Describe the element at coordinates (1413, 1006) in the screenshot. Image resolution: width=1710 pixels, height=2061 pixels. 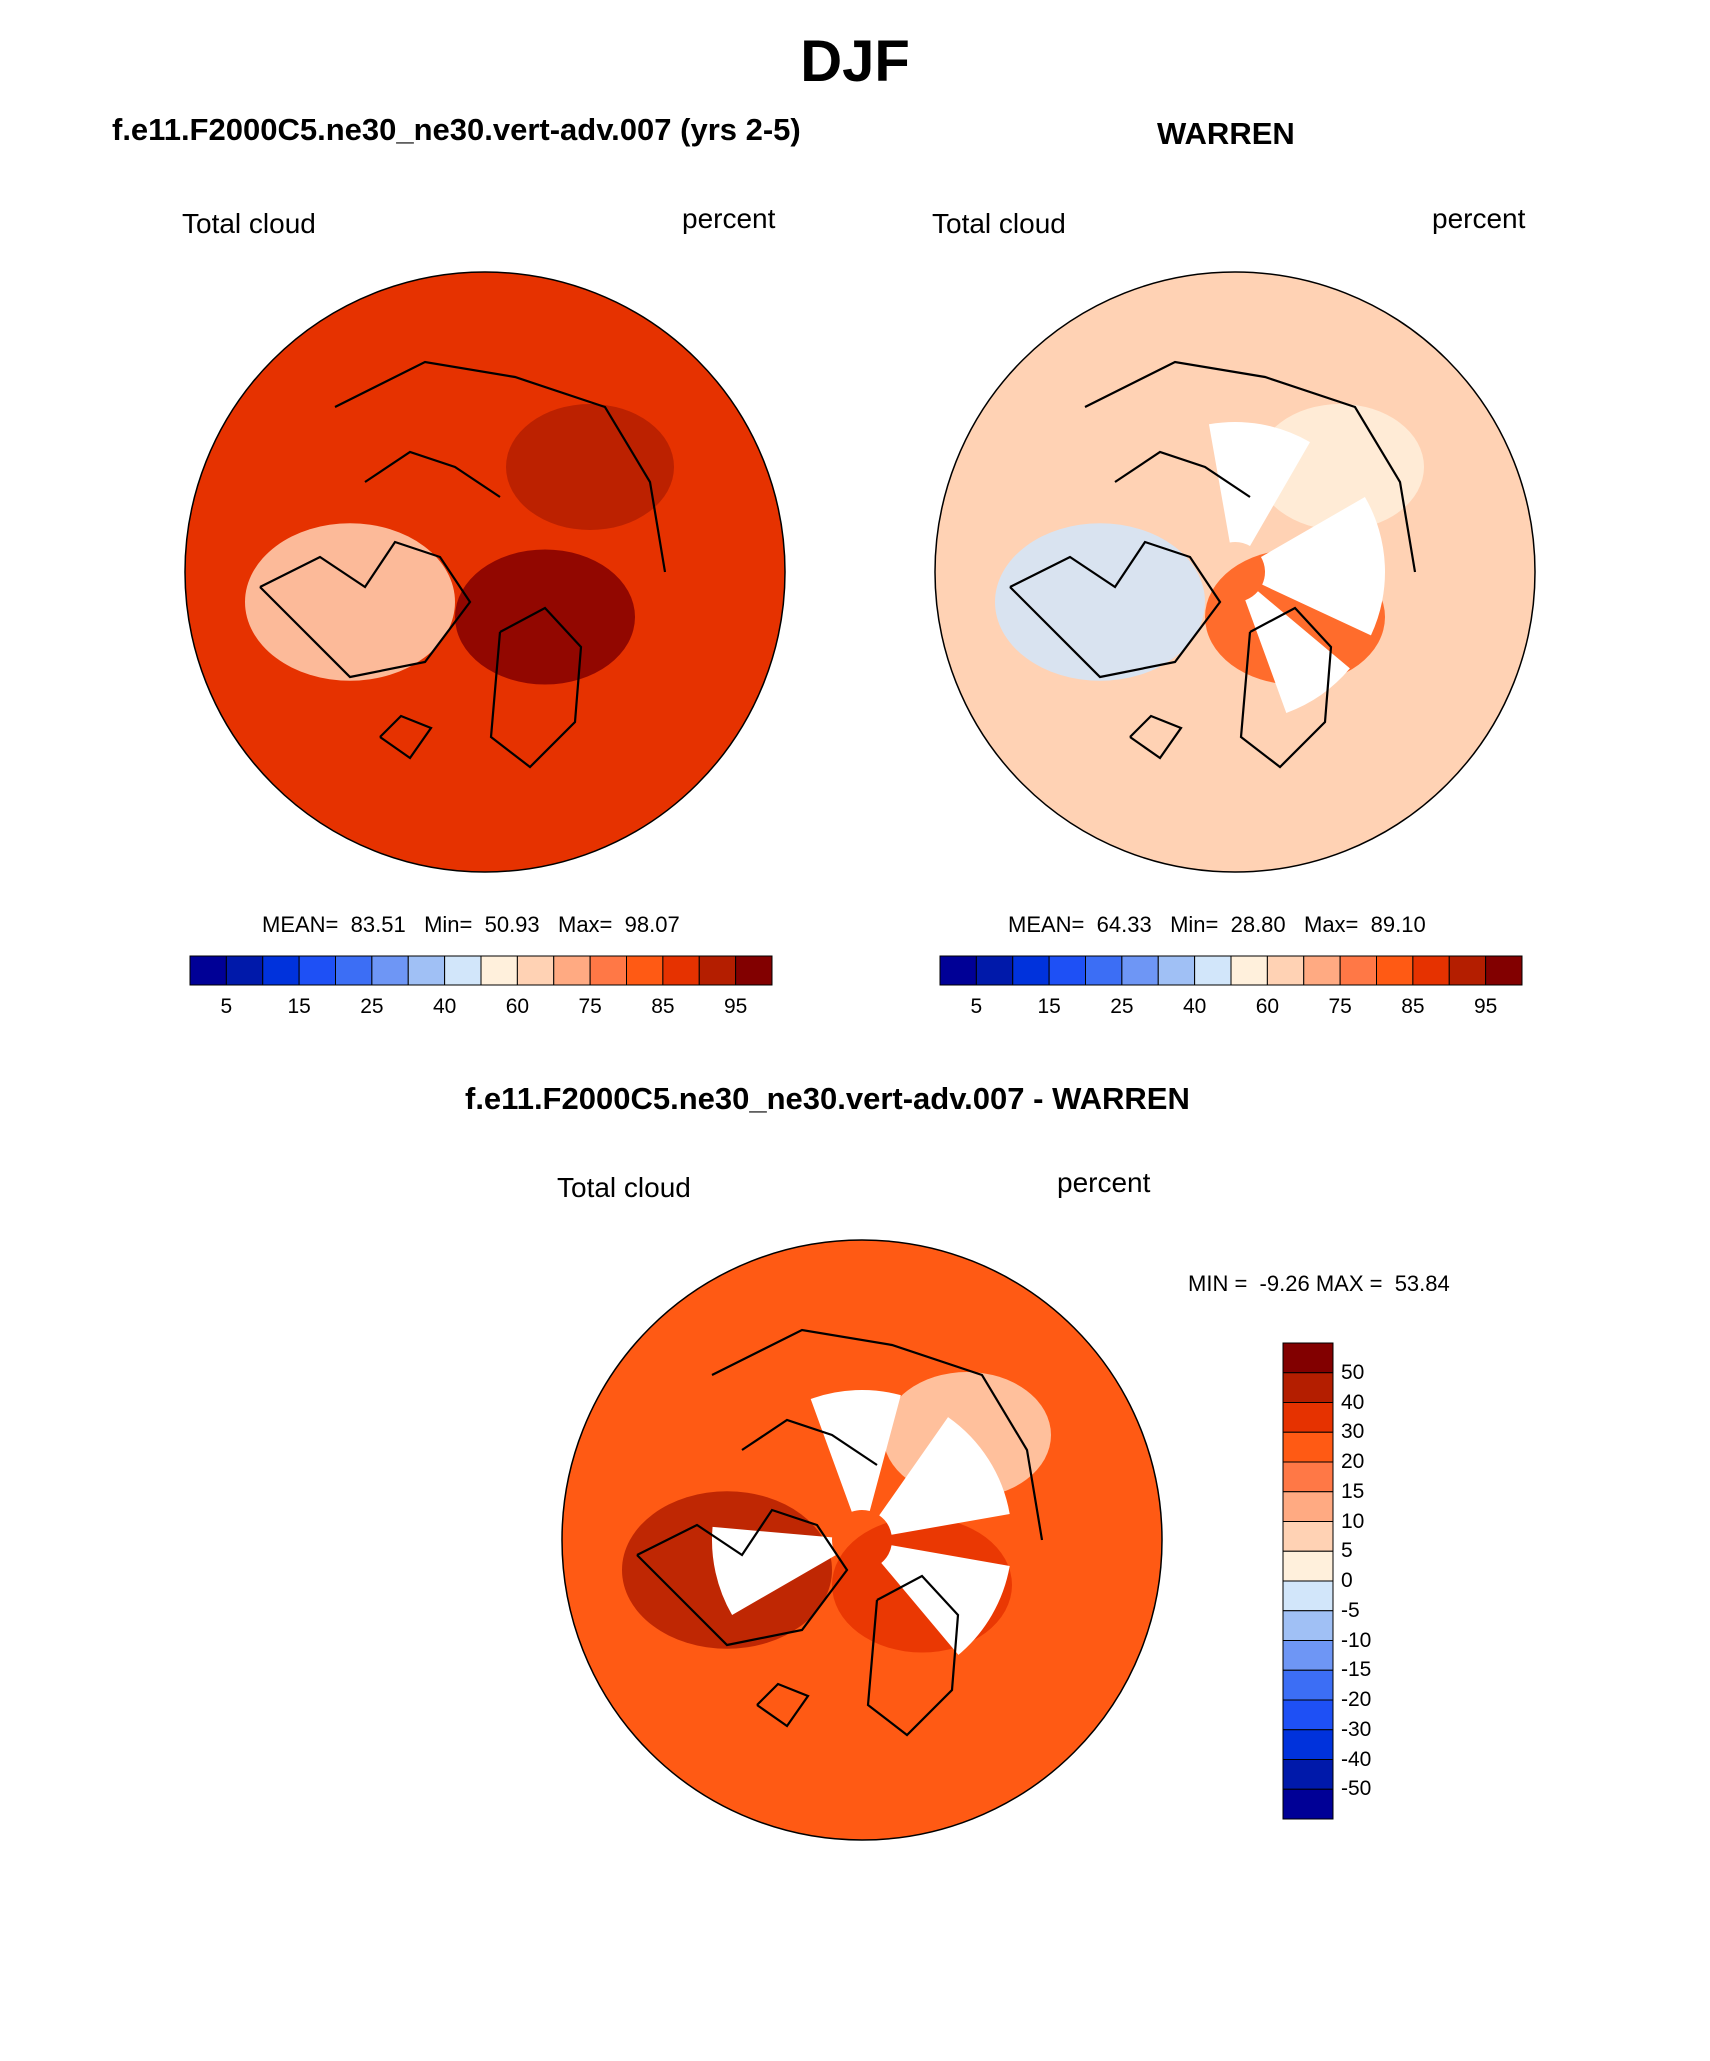
I see `panel2-colorbar-tick-label: 85` at that location.